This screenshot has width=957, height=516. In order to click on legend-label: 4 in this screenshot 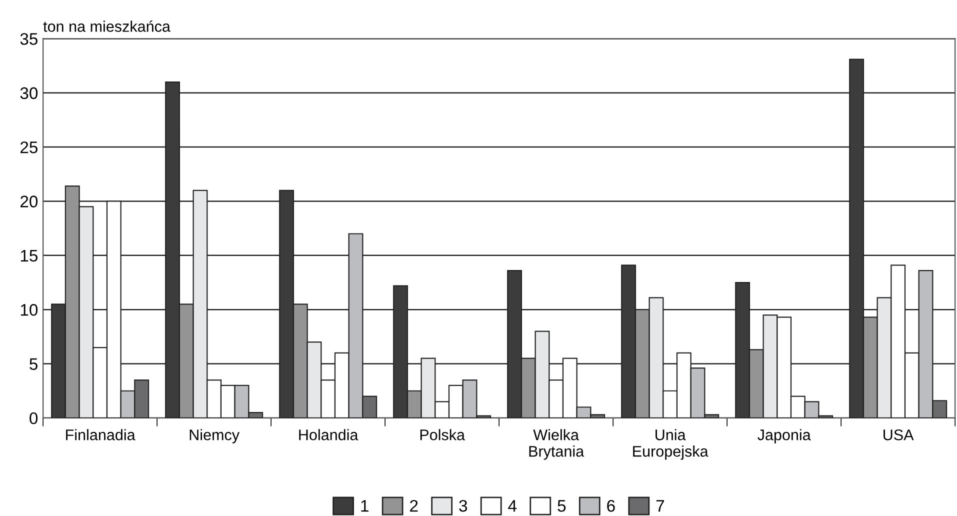, I will do `click(512, 506)`.